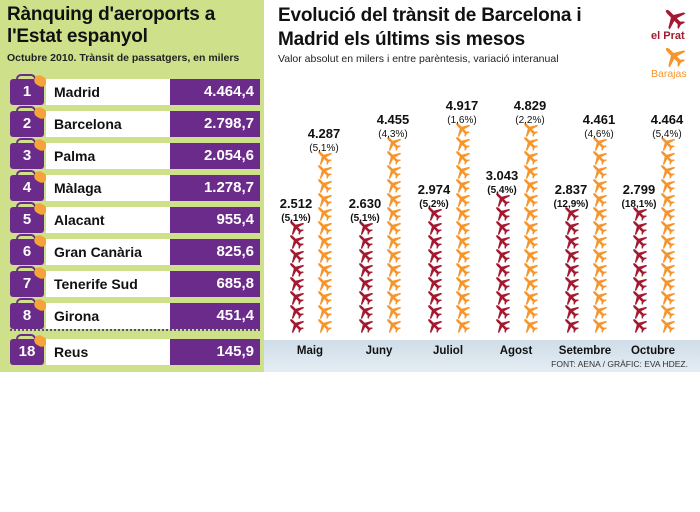  I want to click on airport-name: Palma, so click(108, 156).